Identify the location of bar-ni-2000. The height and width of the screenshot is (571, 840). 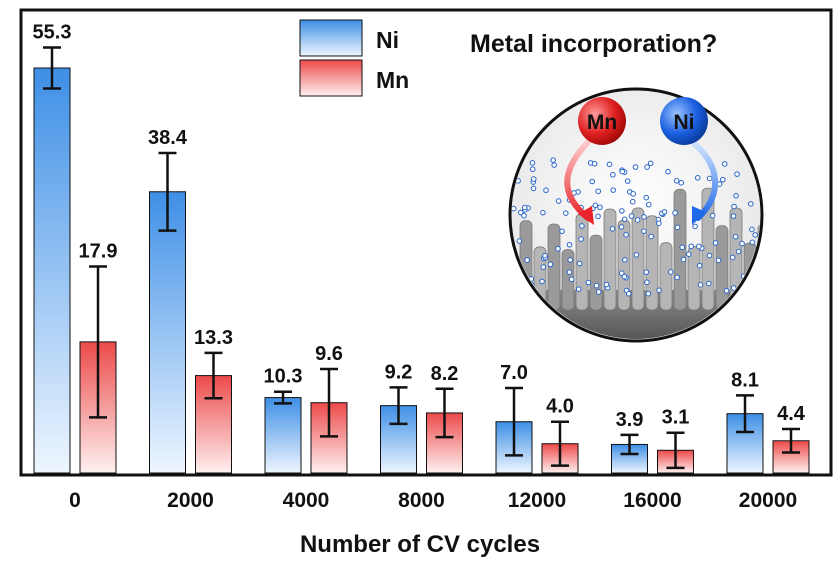
(167, 332).